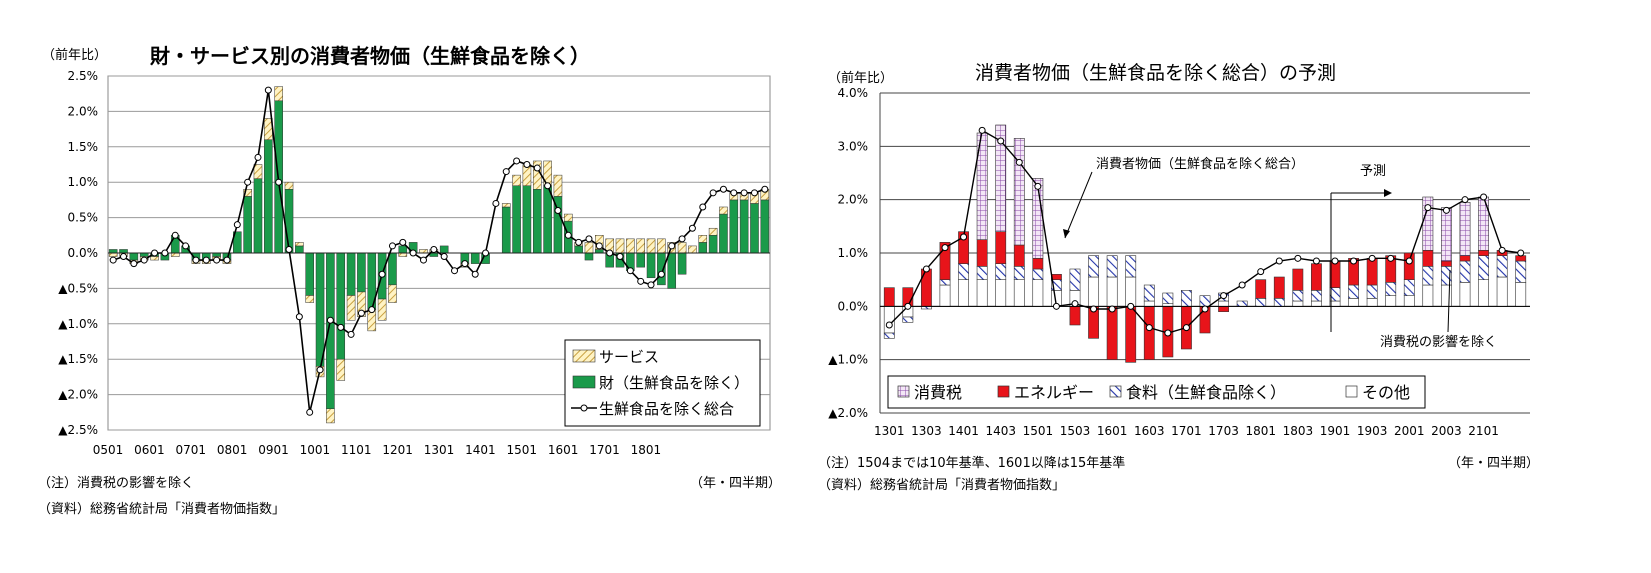  Describe the element at coordinates (963, 431) in the screenshot. I see `chart2-xtick: 1401` at that location.